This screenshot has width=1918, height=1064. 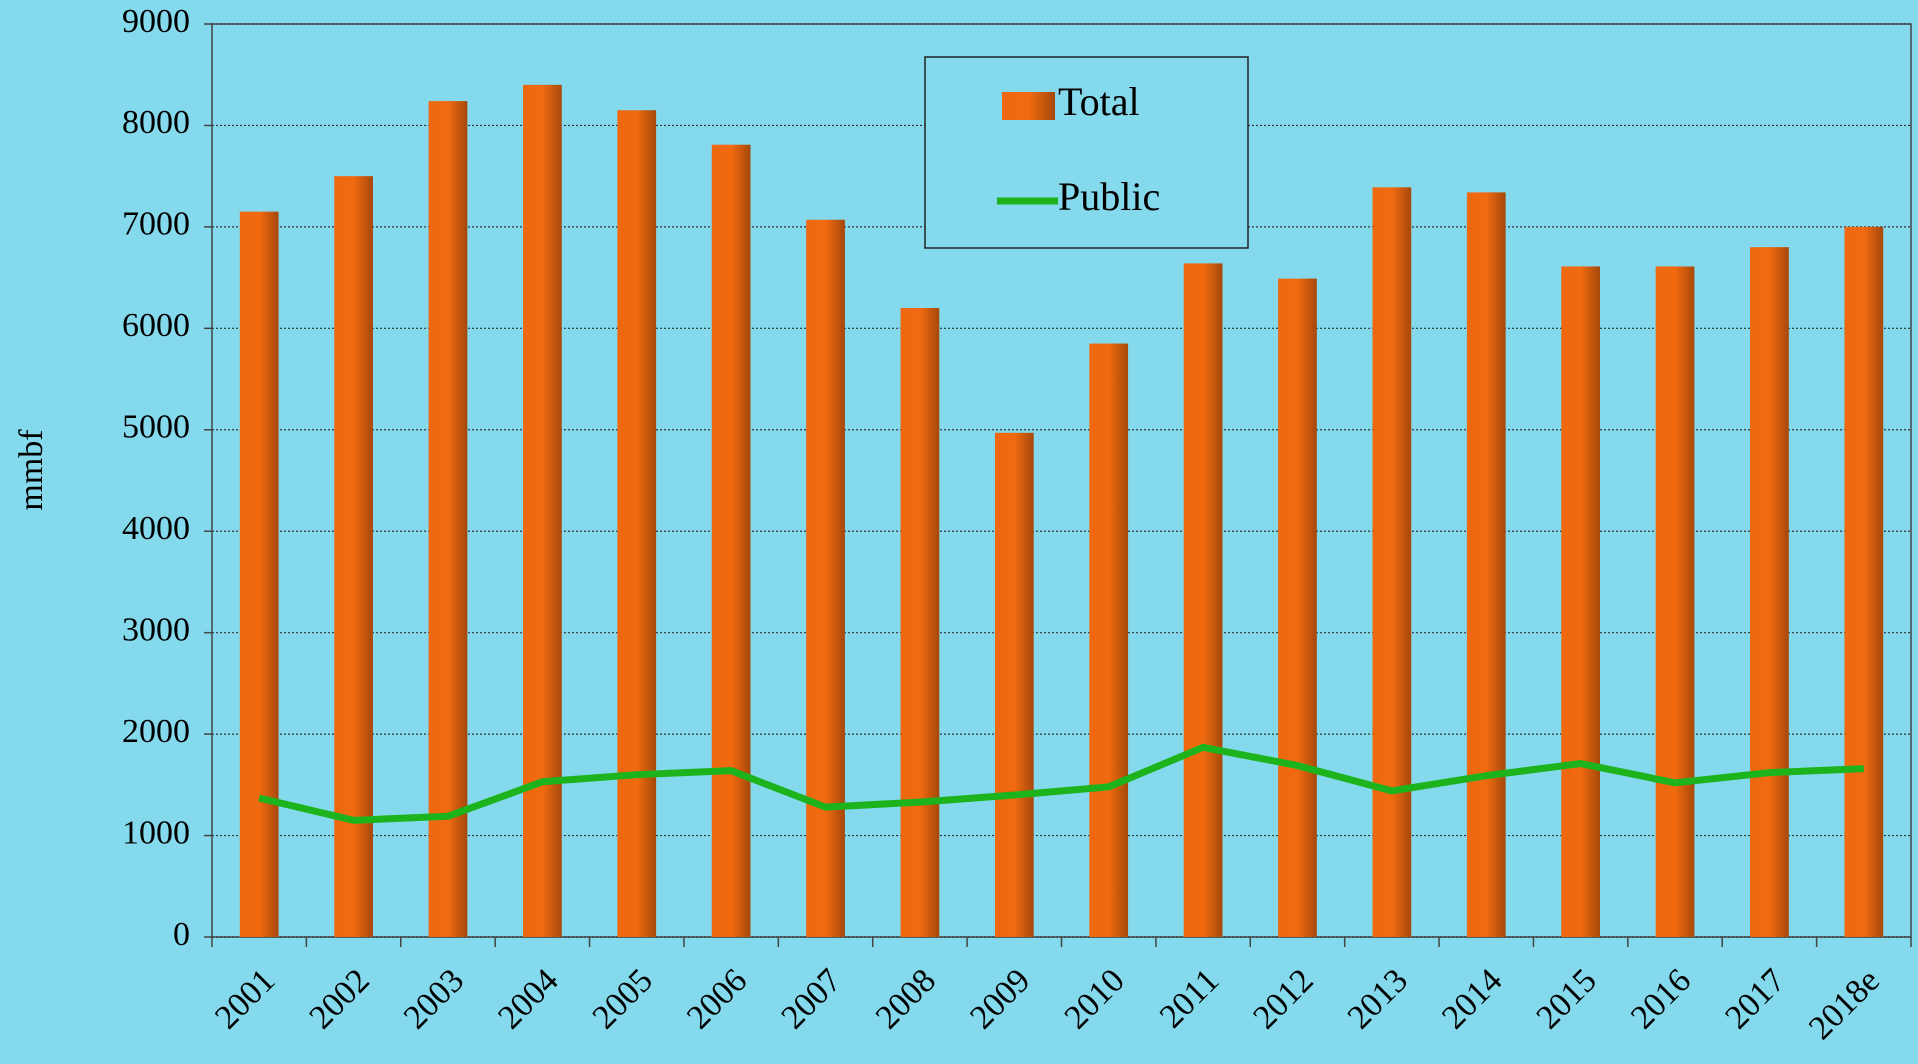 What do you see at coordinates (1061, 783) in the screenshot?
I see `line` at bounding box center [1061, 783].